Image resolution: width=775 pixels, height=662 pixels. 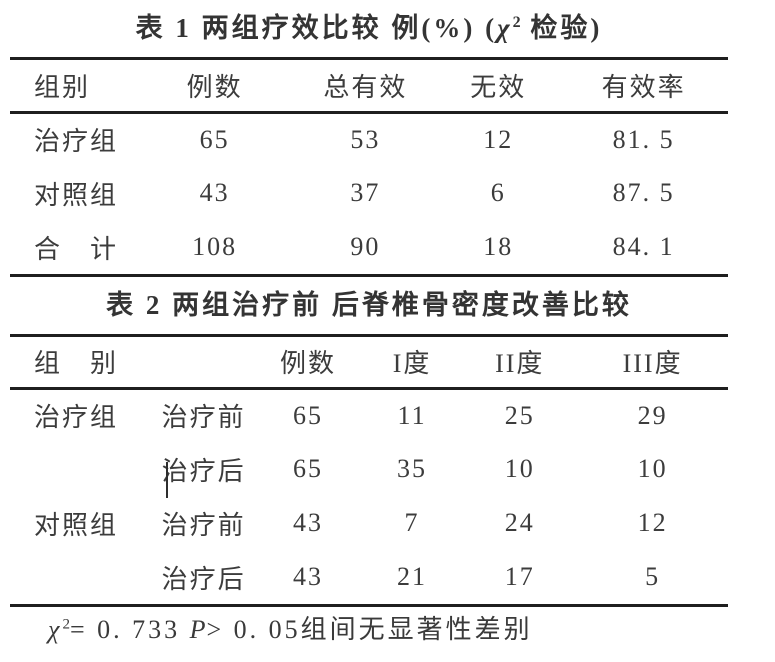 I want to click on table1-header-row: 组别 例数 总有效 无效 有效率, so click(x=369, y=87).